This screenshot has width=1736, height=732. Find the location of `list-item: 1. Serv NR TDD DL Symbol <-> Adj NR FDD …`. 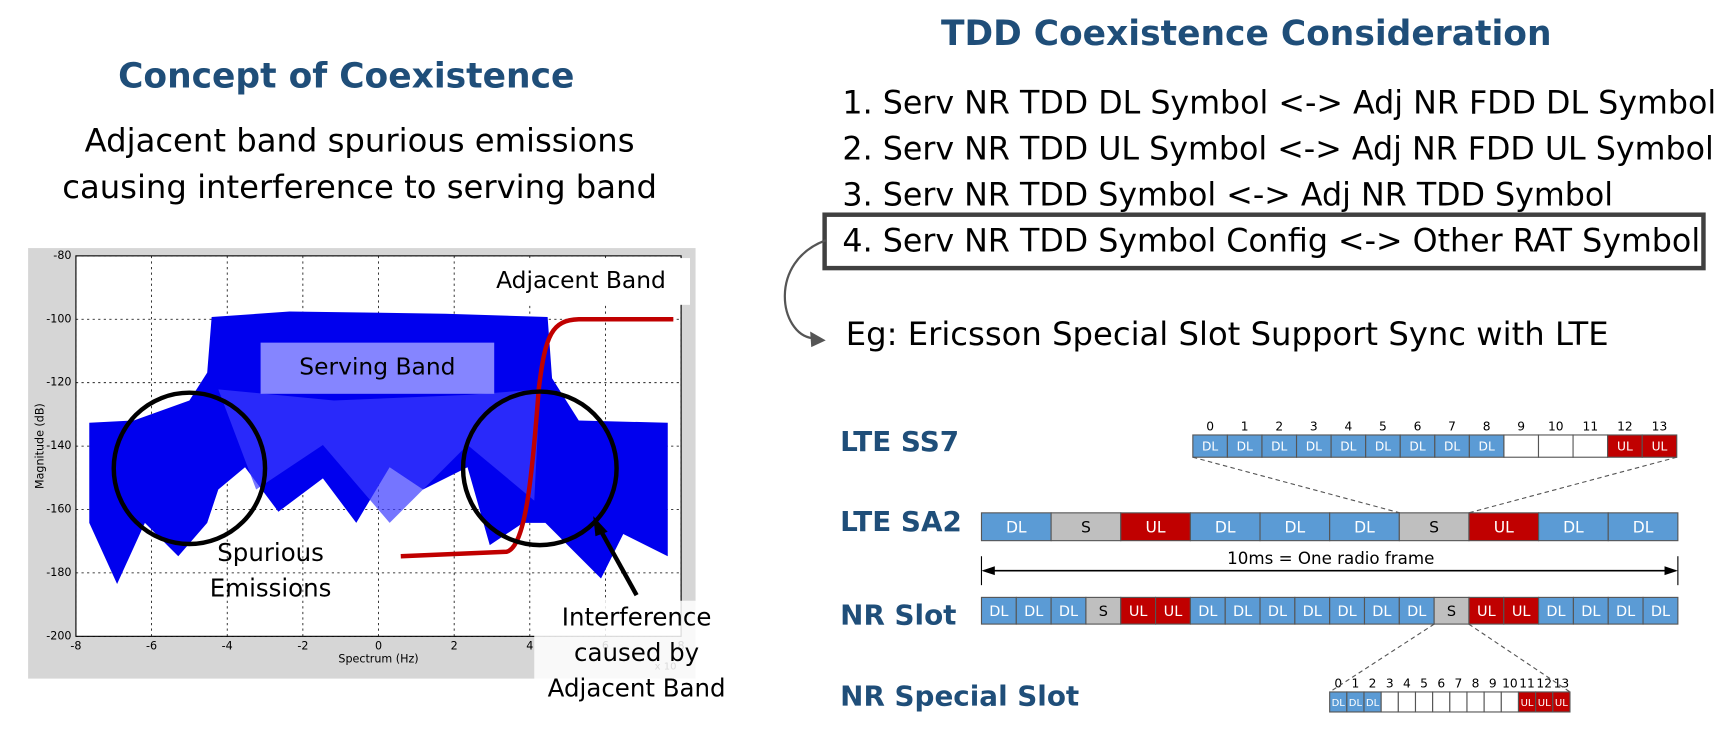

list-item: 1. Serv NR TDD DL Symbol <-> Adj NR FDD … is located at coordinates (1279, 104).